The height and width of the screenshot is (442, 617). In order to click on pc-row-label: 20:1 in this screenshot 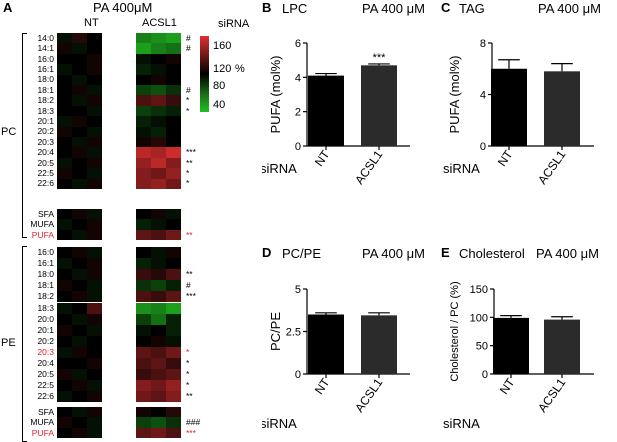, I will do `click(45, 120)`.